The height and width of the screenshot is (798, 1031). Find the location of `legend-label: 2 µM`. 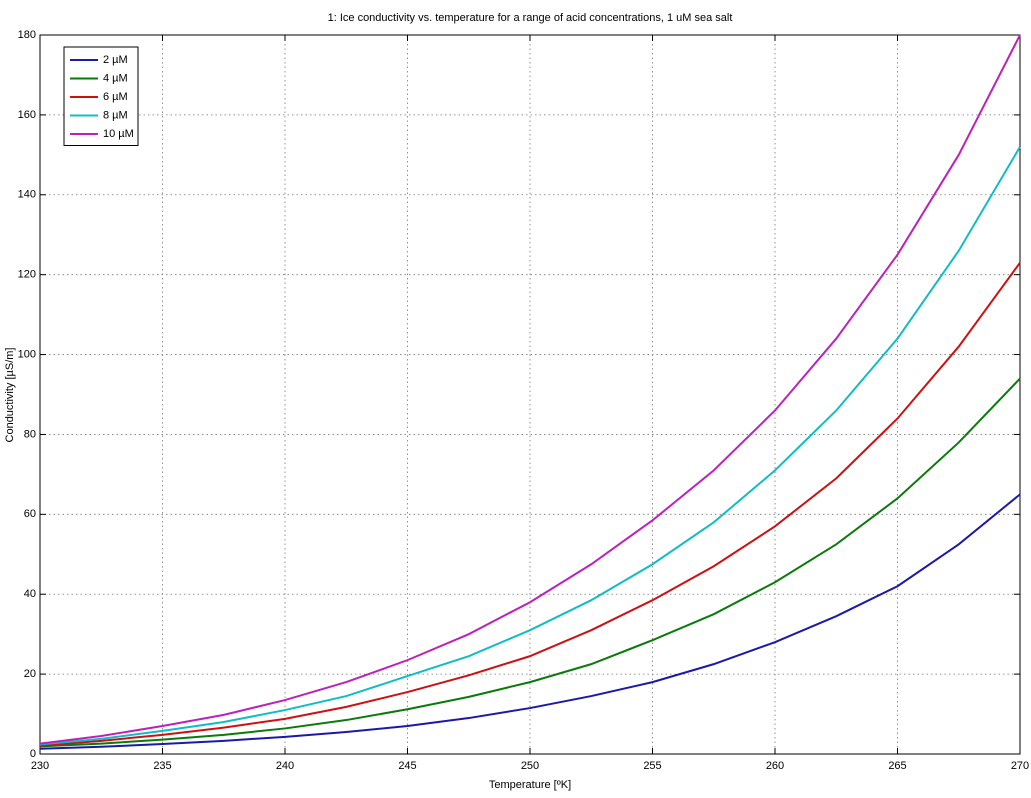

legend-label: 2 µM is located at coordinates (115, 60).